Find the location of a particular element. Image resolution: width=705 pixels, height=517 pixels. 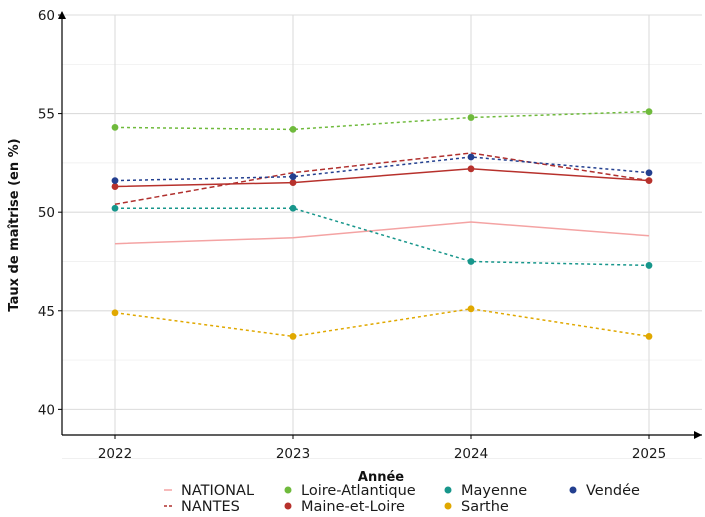

y-axis-title: Taux de maîtrise (en %) is located at coordinates (14, 224).